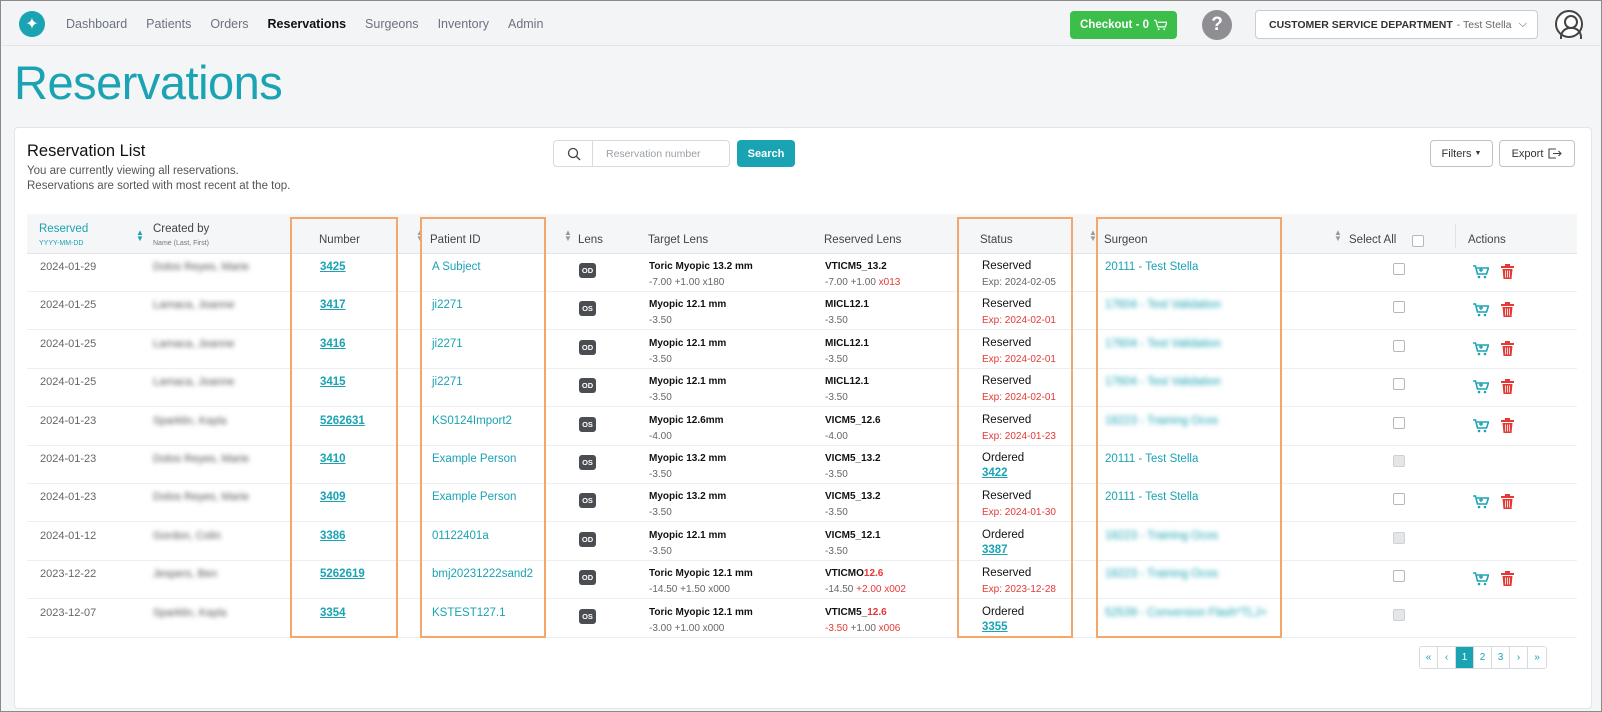  What do you see at coordinates (1447, 657) in the screenshot?
I see `pagination-item: ‹` at bounding box center [1447, 657].